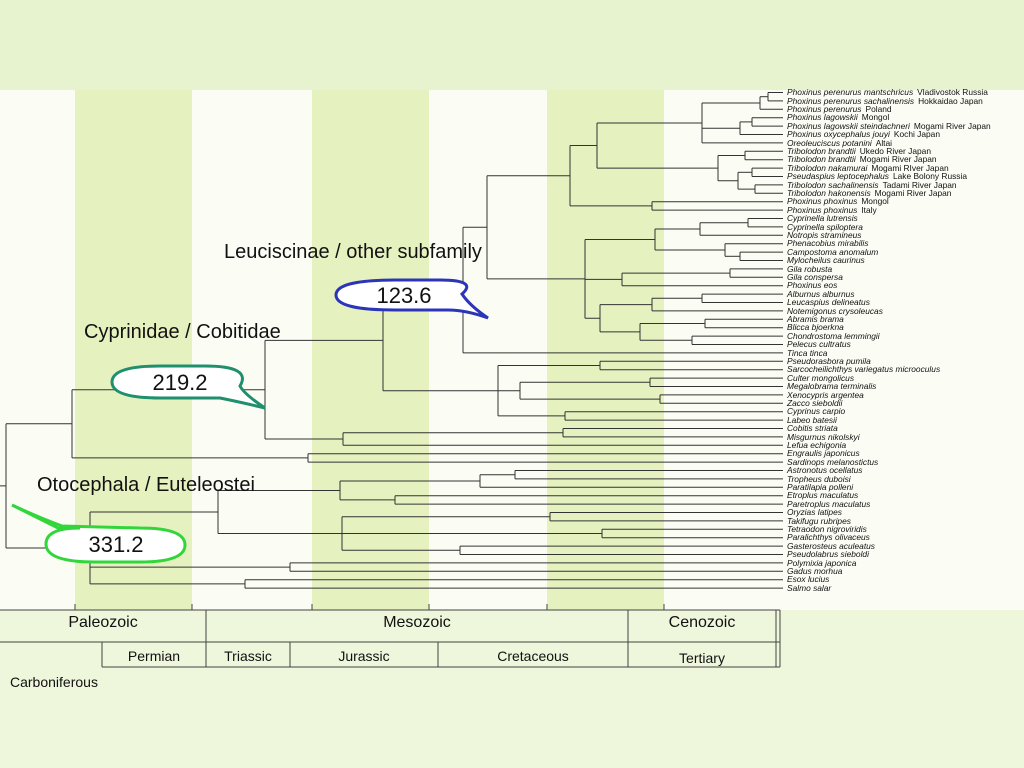 This screenshot has width=1024, height=768. What do you see at coordinates (824, 235) in the screenshot?
I see `taxon-label: Notropis stramineus` at bounding box center [824, 235].